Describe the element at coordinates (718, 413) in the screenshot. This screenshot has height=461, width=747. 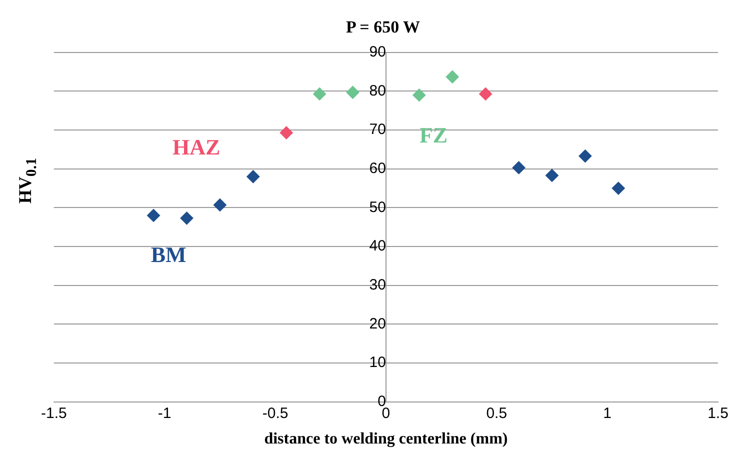
I see `x-tick-label: 1.5` at that location.